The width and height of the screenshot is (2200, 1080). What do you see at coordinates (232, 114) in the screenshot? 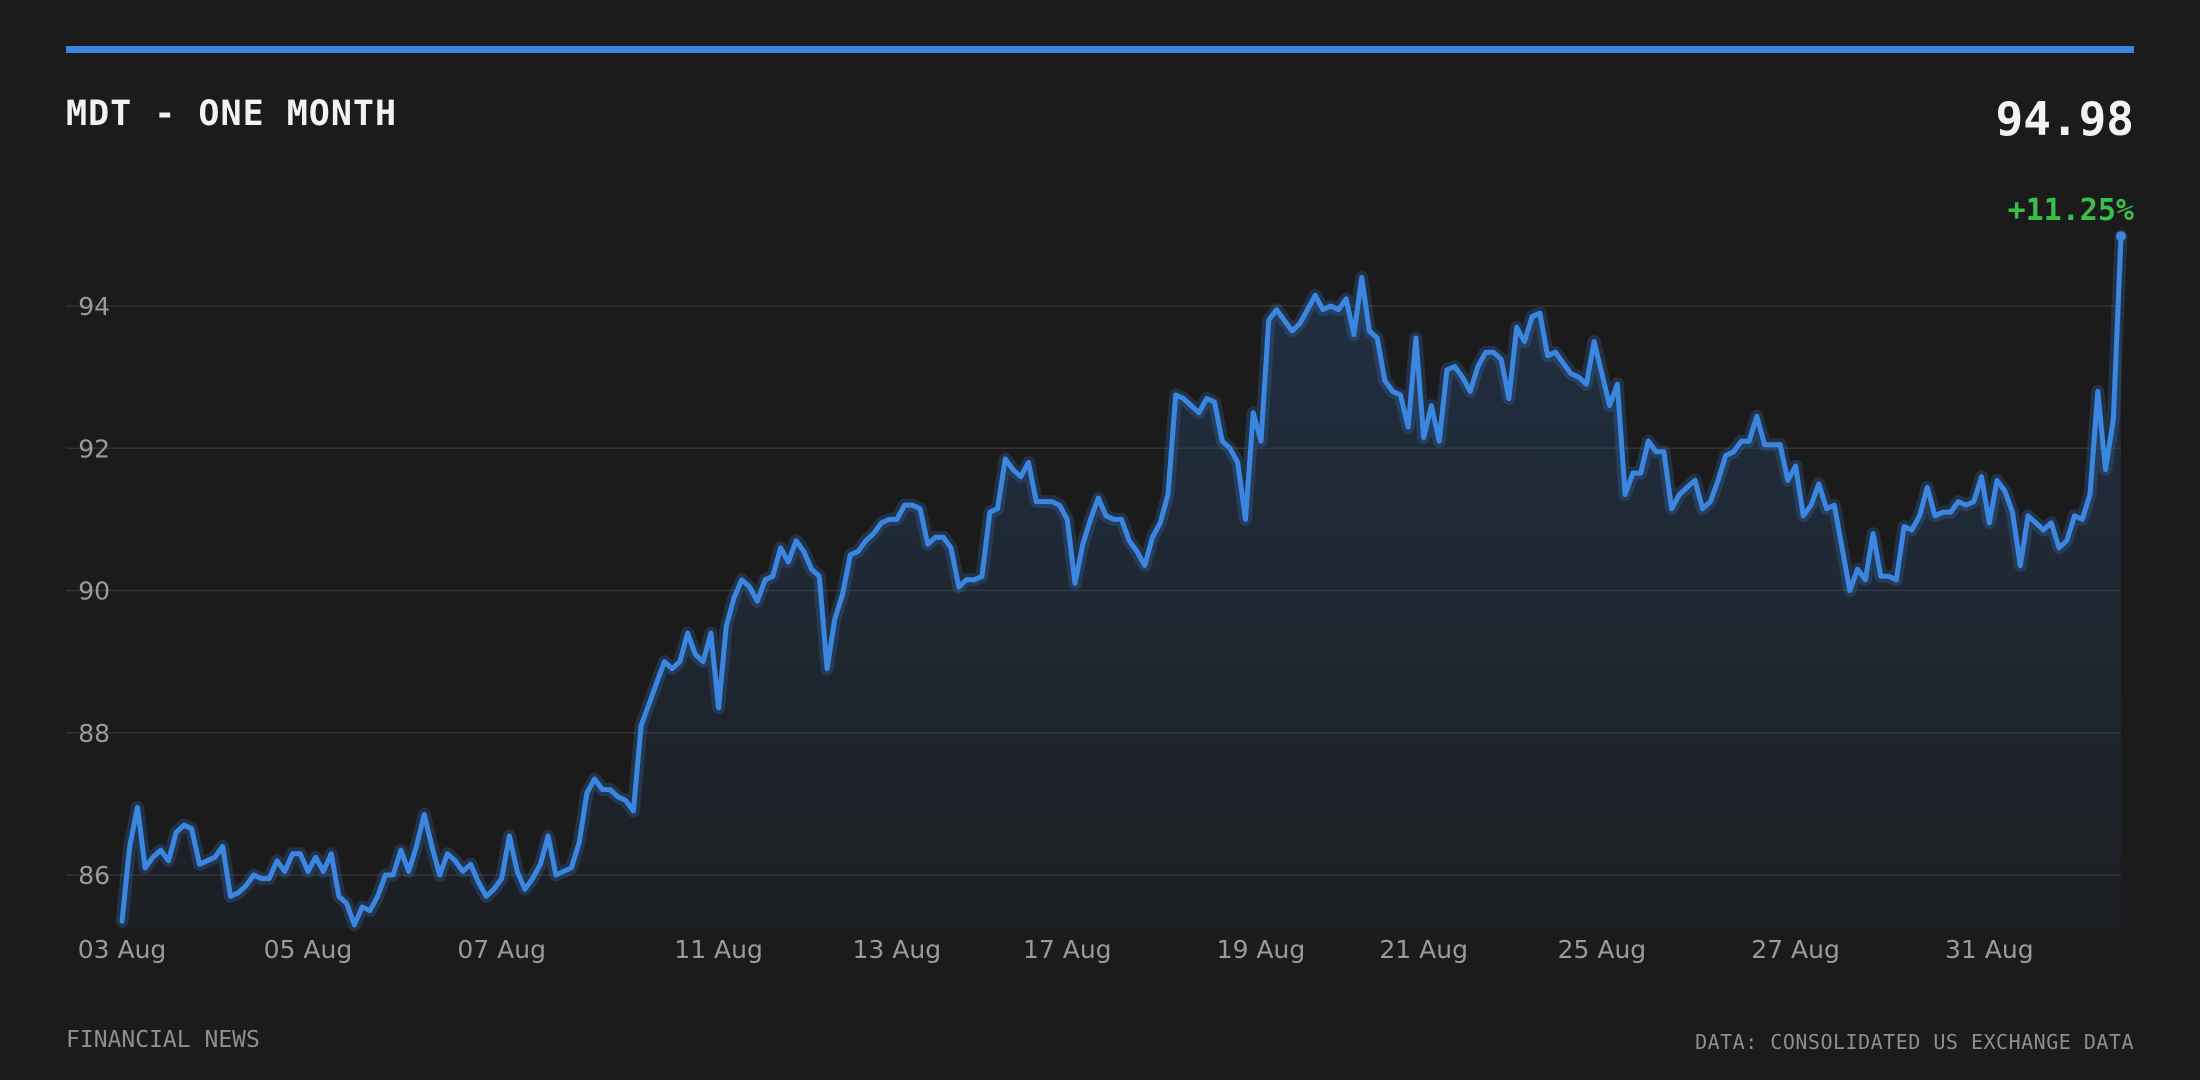
I see `chart-title: MDT - ONE MONTH` at bounding box center [232, 114].